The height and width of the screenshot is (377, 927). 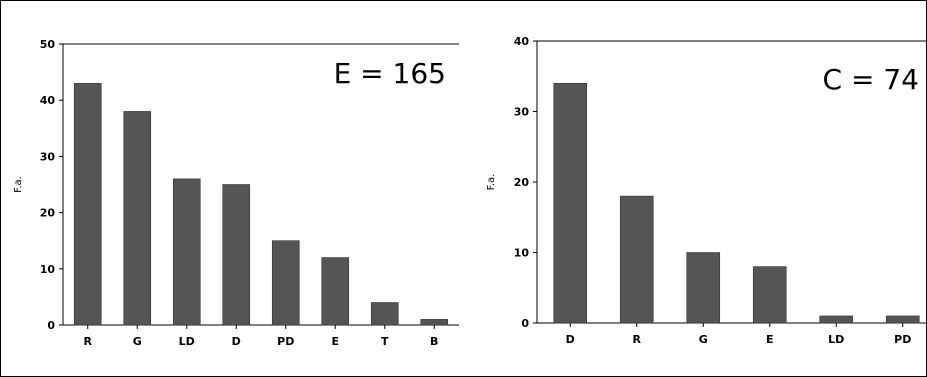 I want to click on bar-t, so click(x=384, y=314).